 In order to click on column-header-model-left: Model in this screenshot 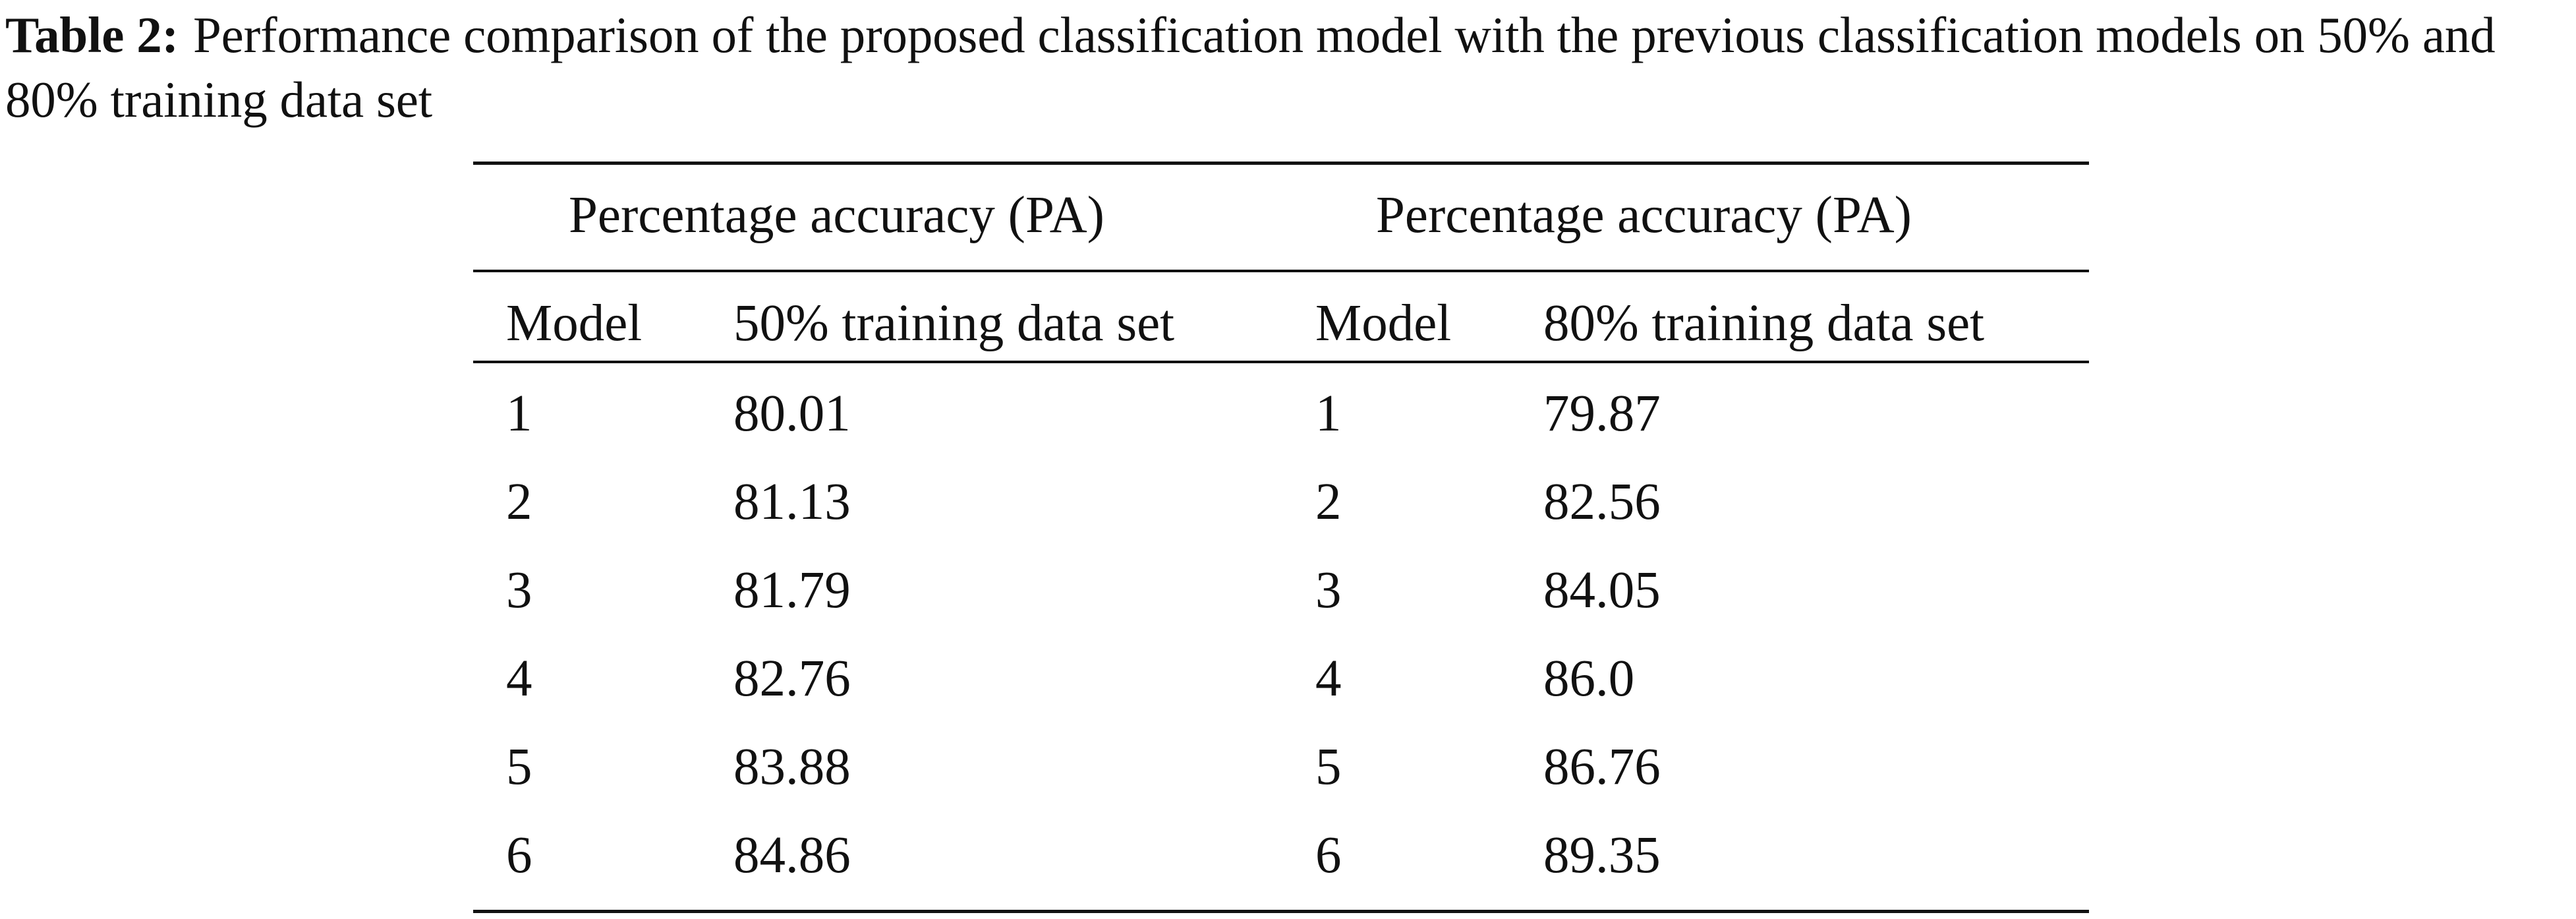, I will do `click(574, 324)`.